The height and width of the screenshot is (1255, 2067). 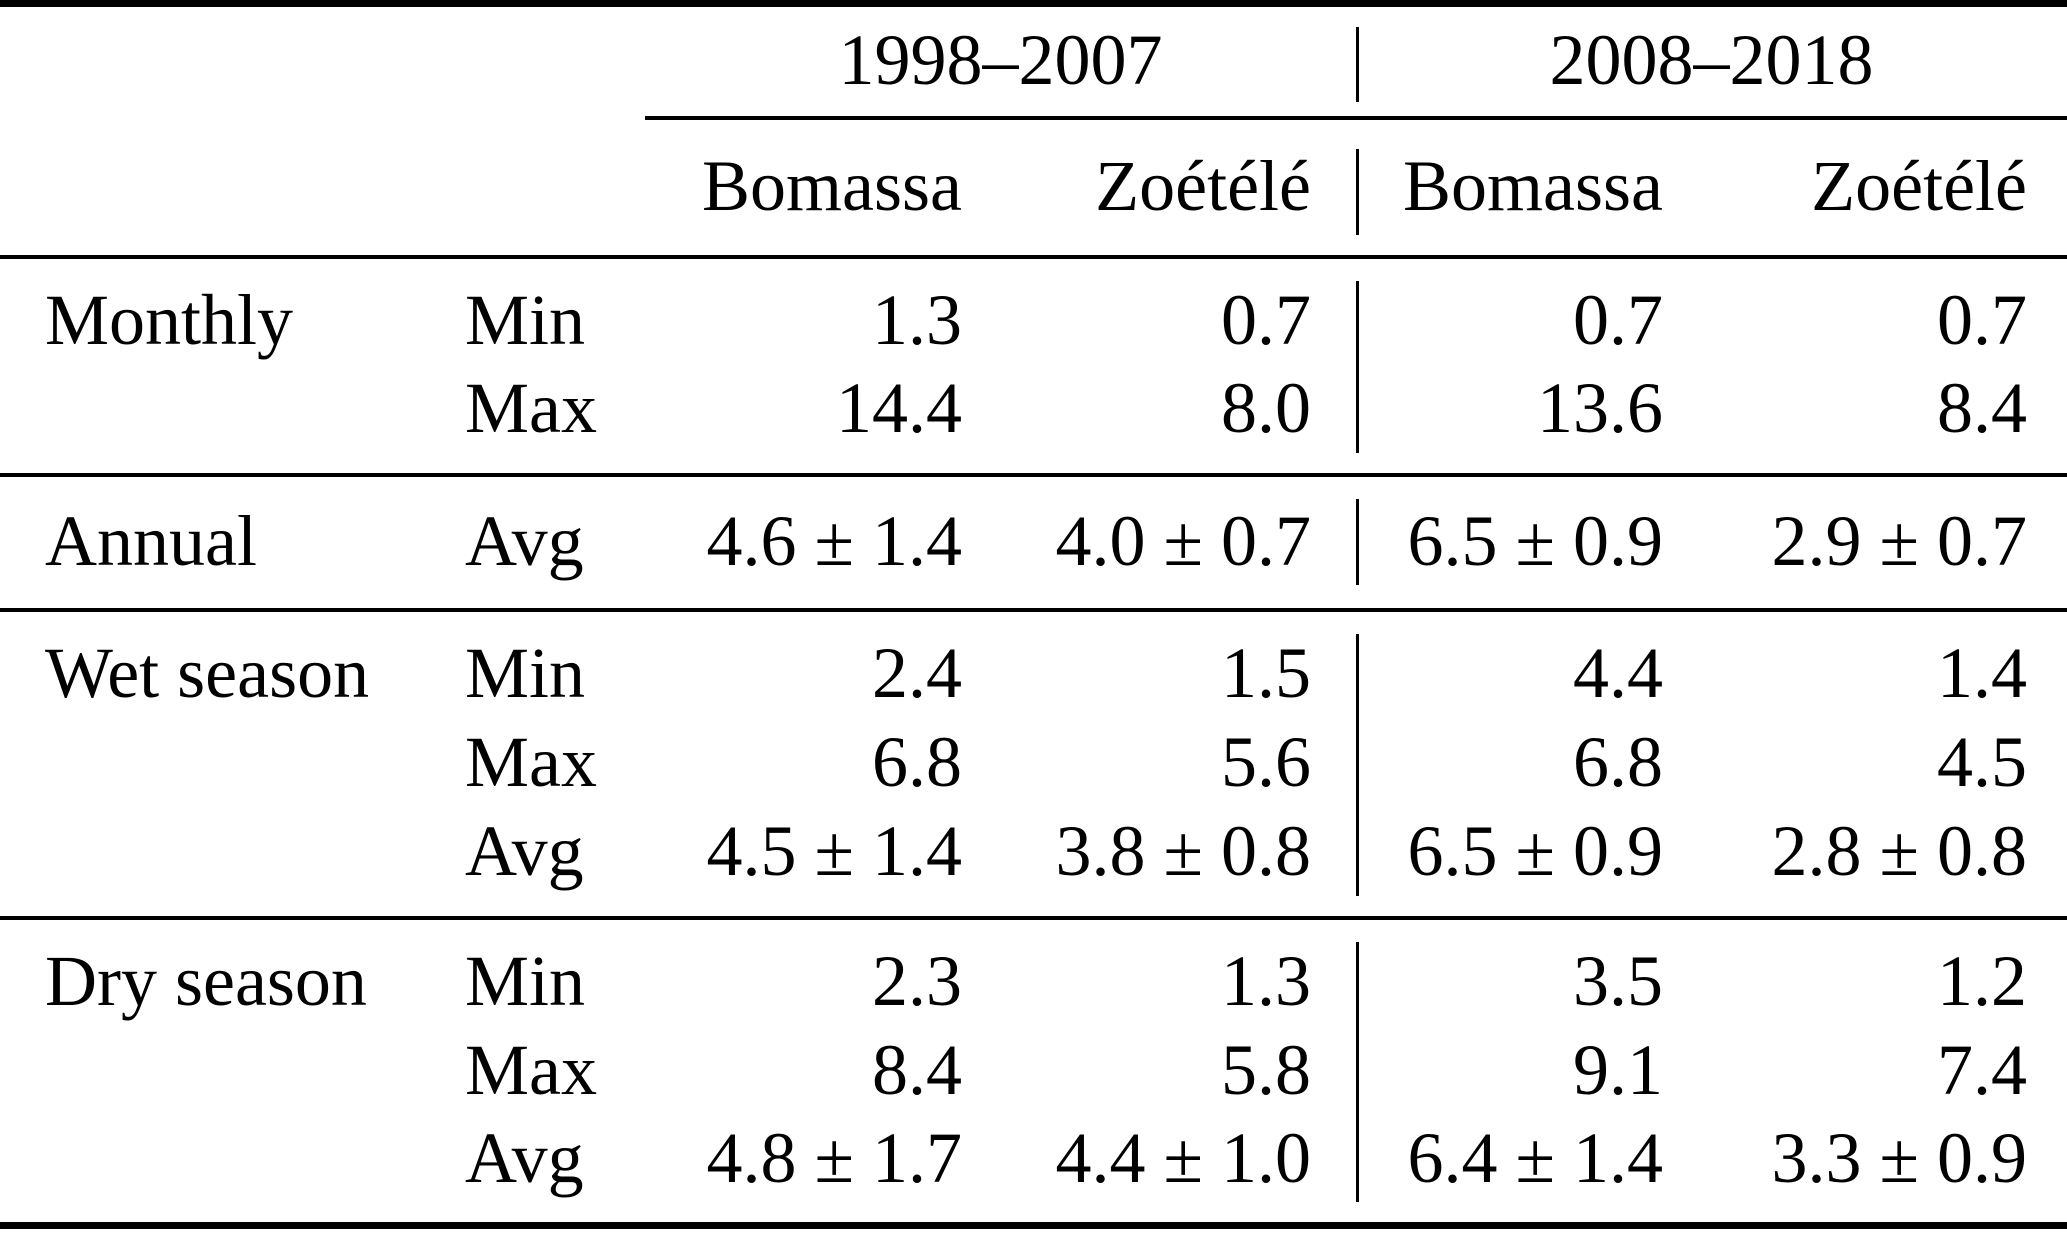 I want to click on table-row: Avg 4.5 ± 1.4 3.8 ± 0.8 6.5 ± 0.9 2.8 ± 0.8, so click(x=1033, y=863).